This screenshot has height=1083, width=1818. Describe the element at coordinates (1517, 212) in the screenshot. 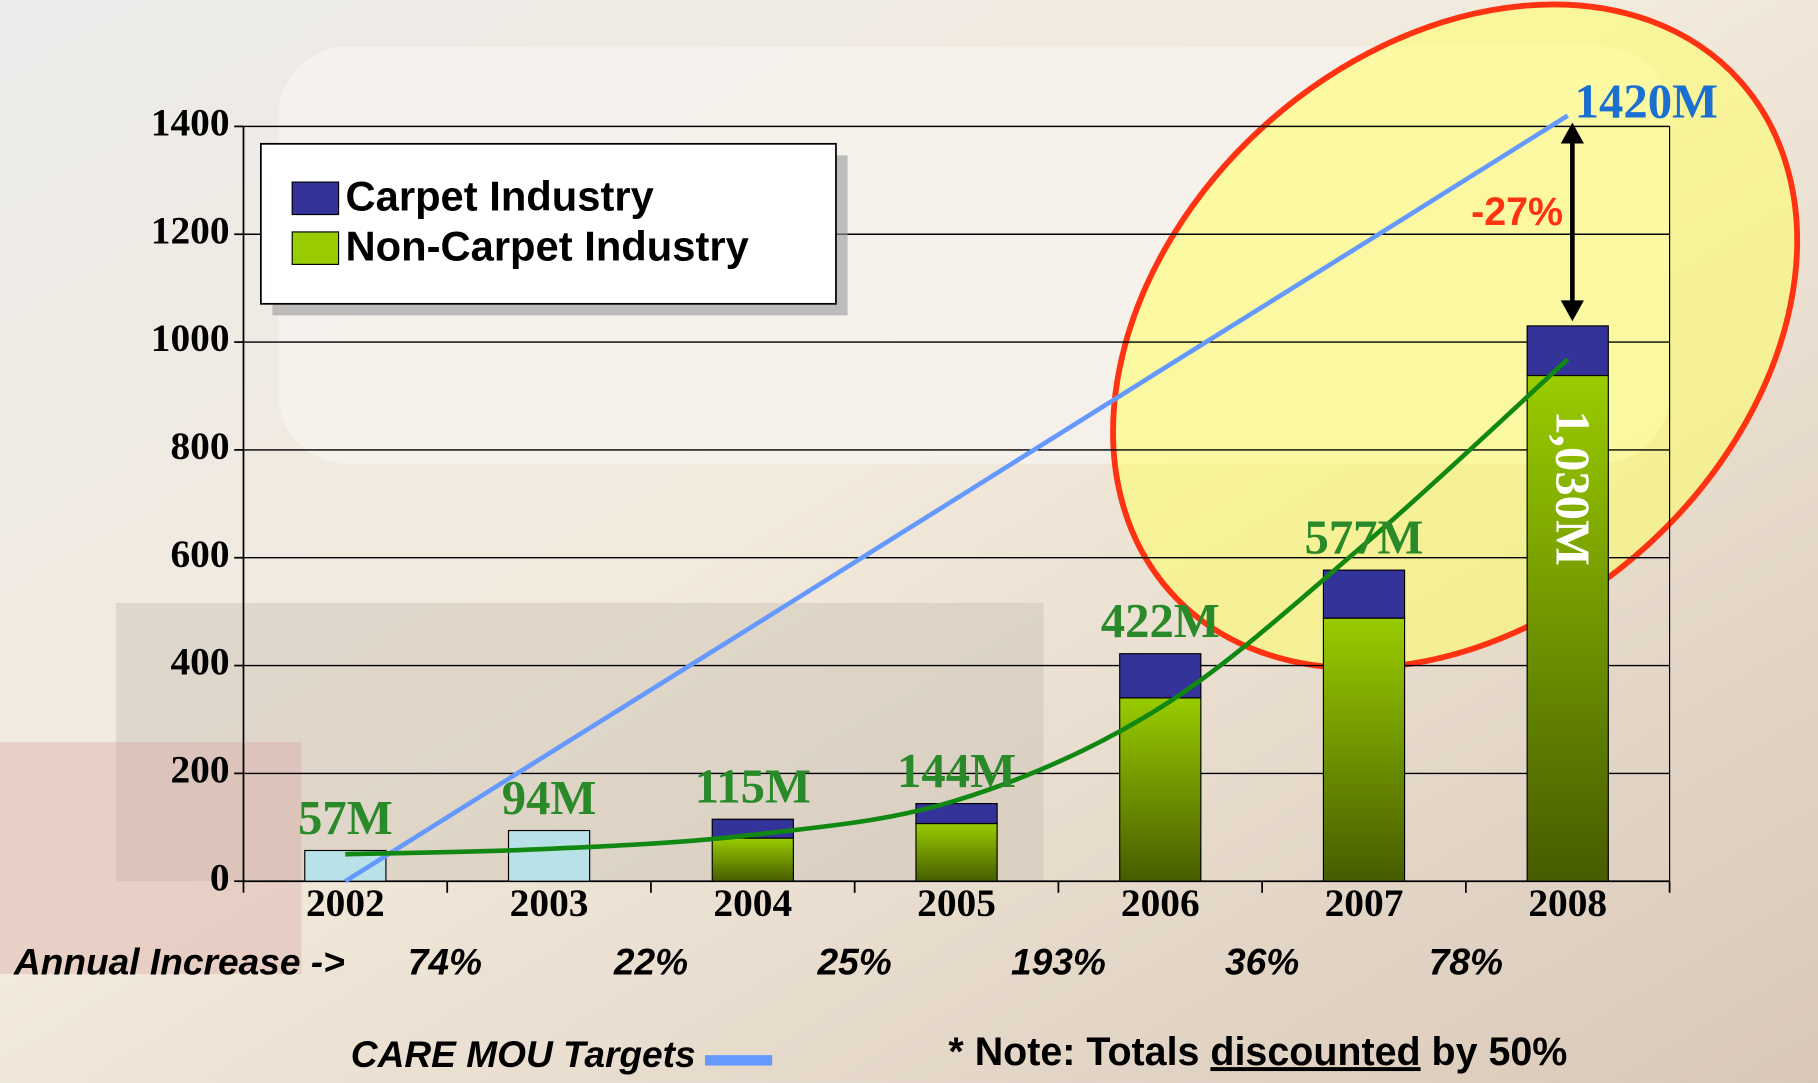

I see `difference-label: -27%` at that location.